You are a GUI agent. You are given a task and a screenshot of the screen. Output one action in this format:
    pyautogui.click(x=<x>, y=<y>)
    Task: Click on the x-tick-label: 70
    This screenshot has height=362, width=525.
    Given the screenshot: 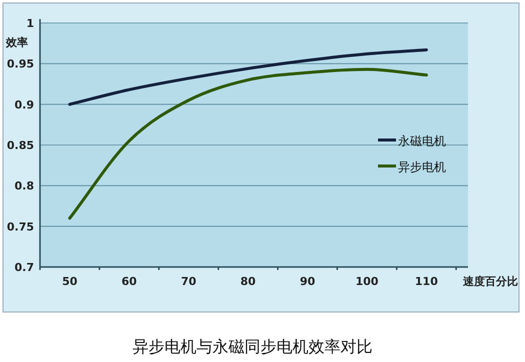 What is the action you would take?
    pyautogui.click(x=188, y=281)
    